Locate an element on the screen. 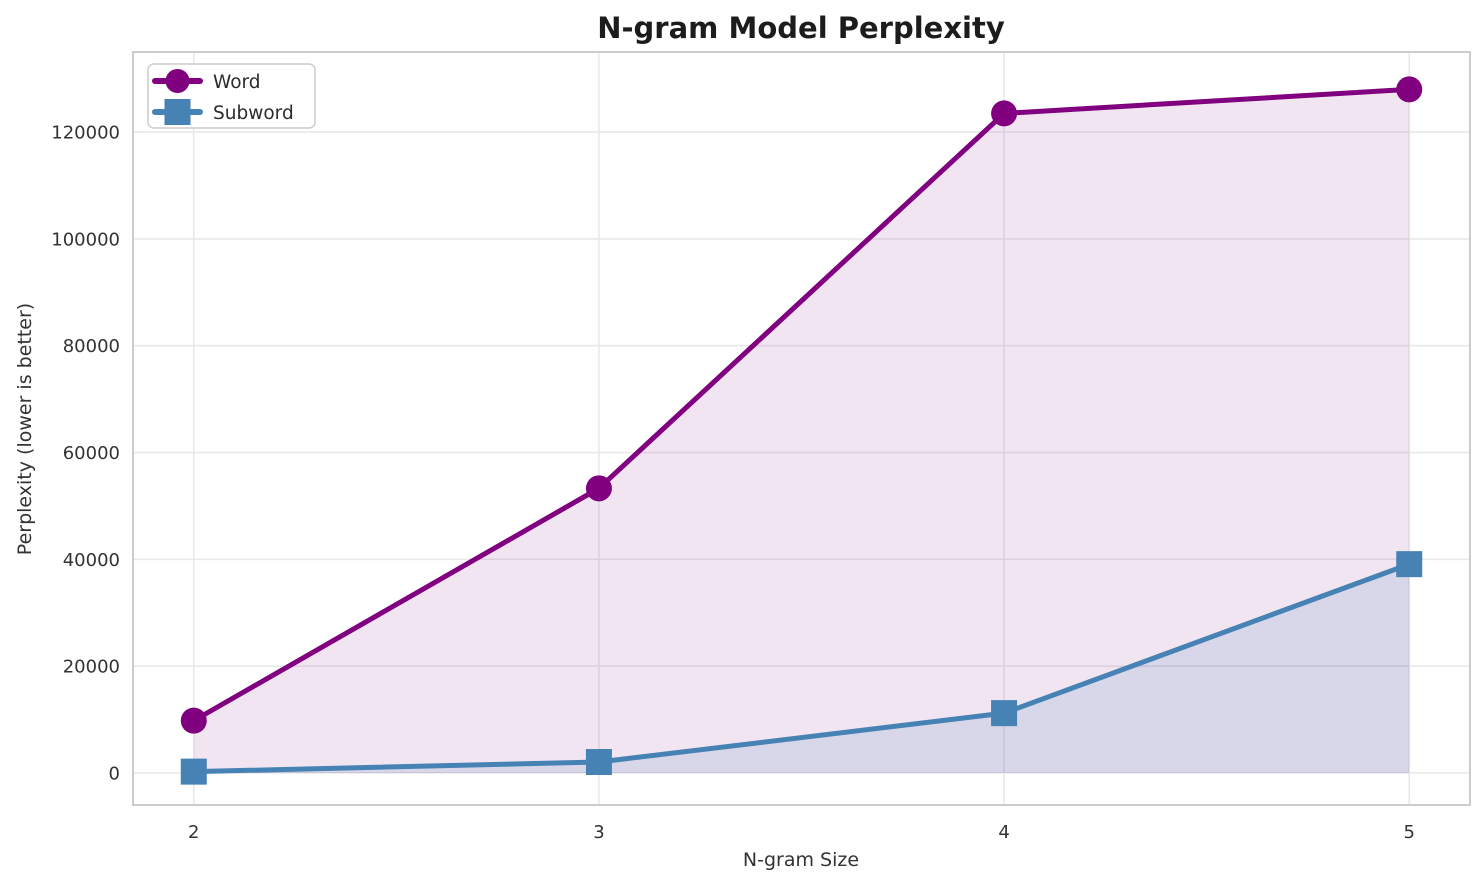 The height and width of the screenshot is (885, 1484). legend: Word Subword is located at coordinates (231, 96).